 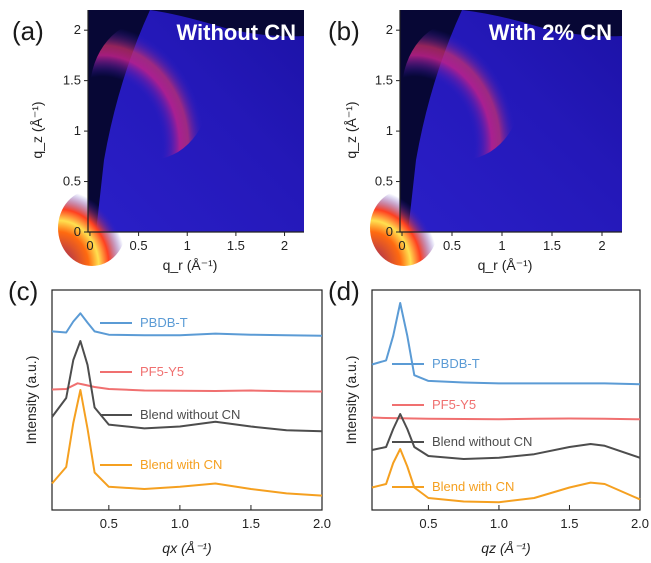 I want to click on xtick-label-d: 0.5, so click(x=428, y=523).